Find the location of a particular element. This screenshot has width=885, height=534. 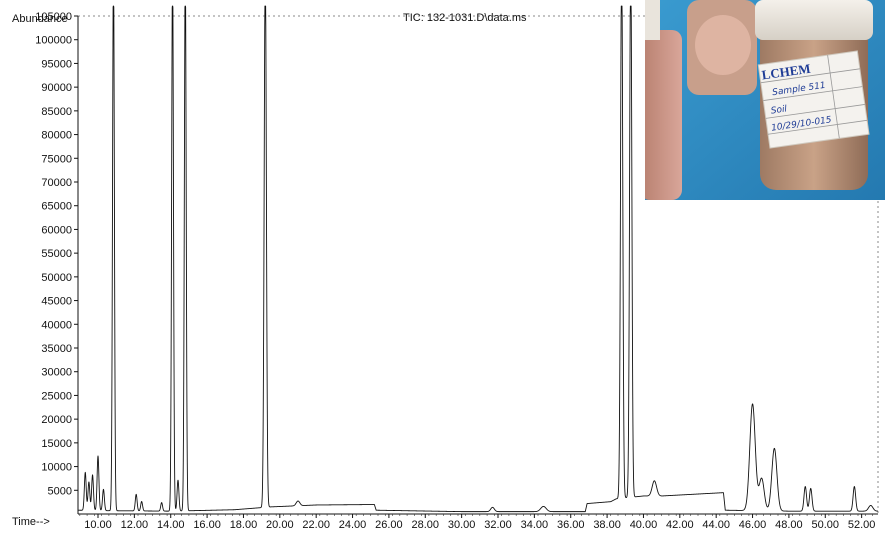

label-brand: LCHEM is located at coordinates (786, 72).